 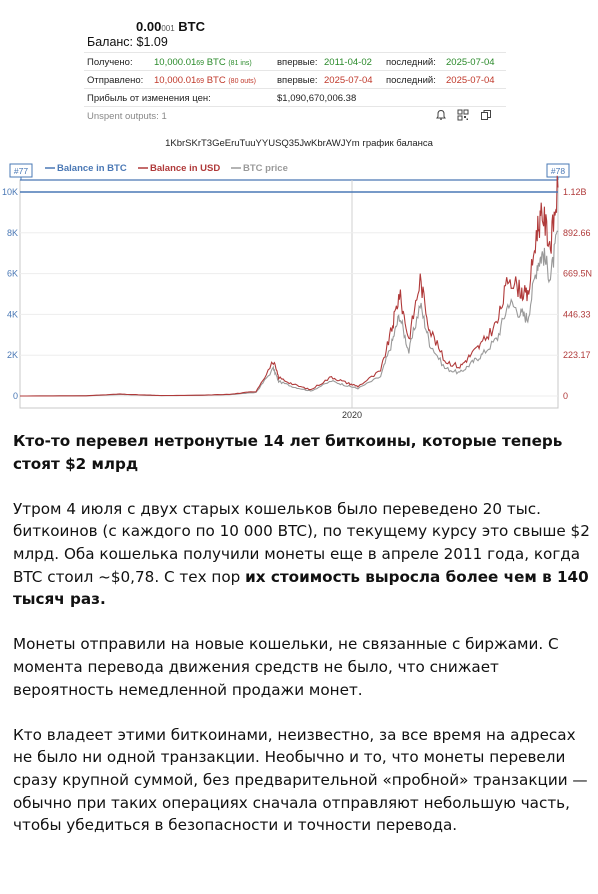 I want to click on wallet-balance: Баланс: $1.09, so click(x=127, y=42).